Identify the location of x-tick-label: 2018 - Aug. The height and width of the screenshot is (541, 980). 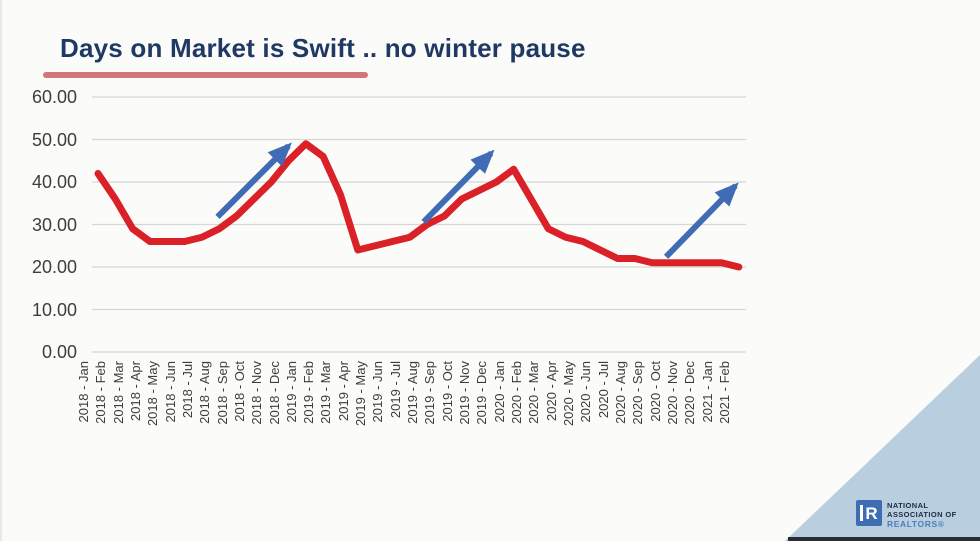
(205, 392).